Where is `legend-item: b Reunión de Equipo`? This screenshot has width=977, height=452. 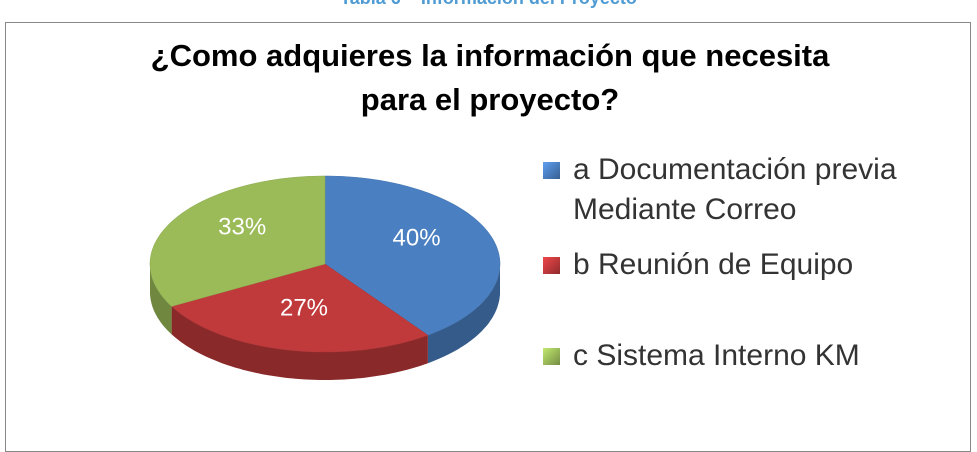 legend-item: b Reunión de Equipo is located at coordinates (753, 265).